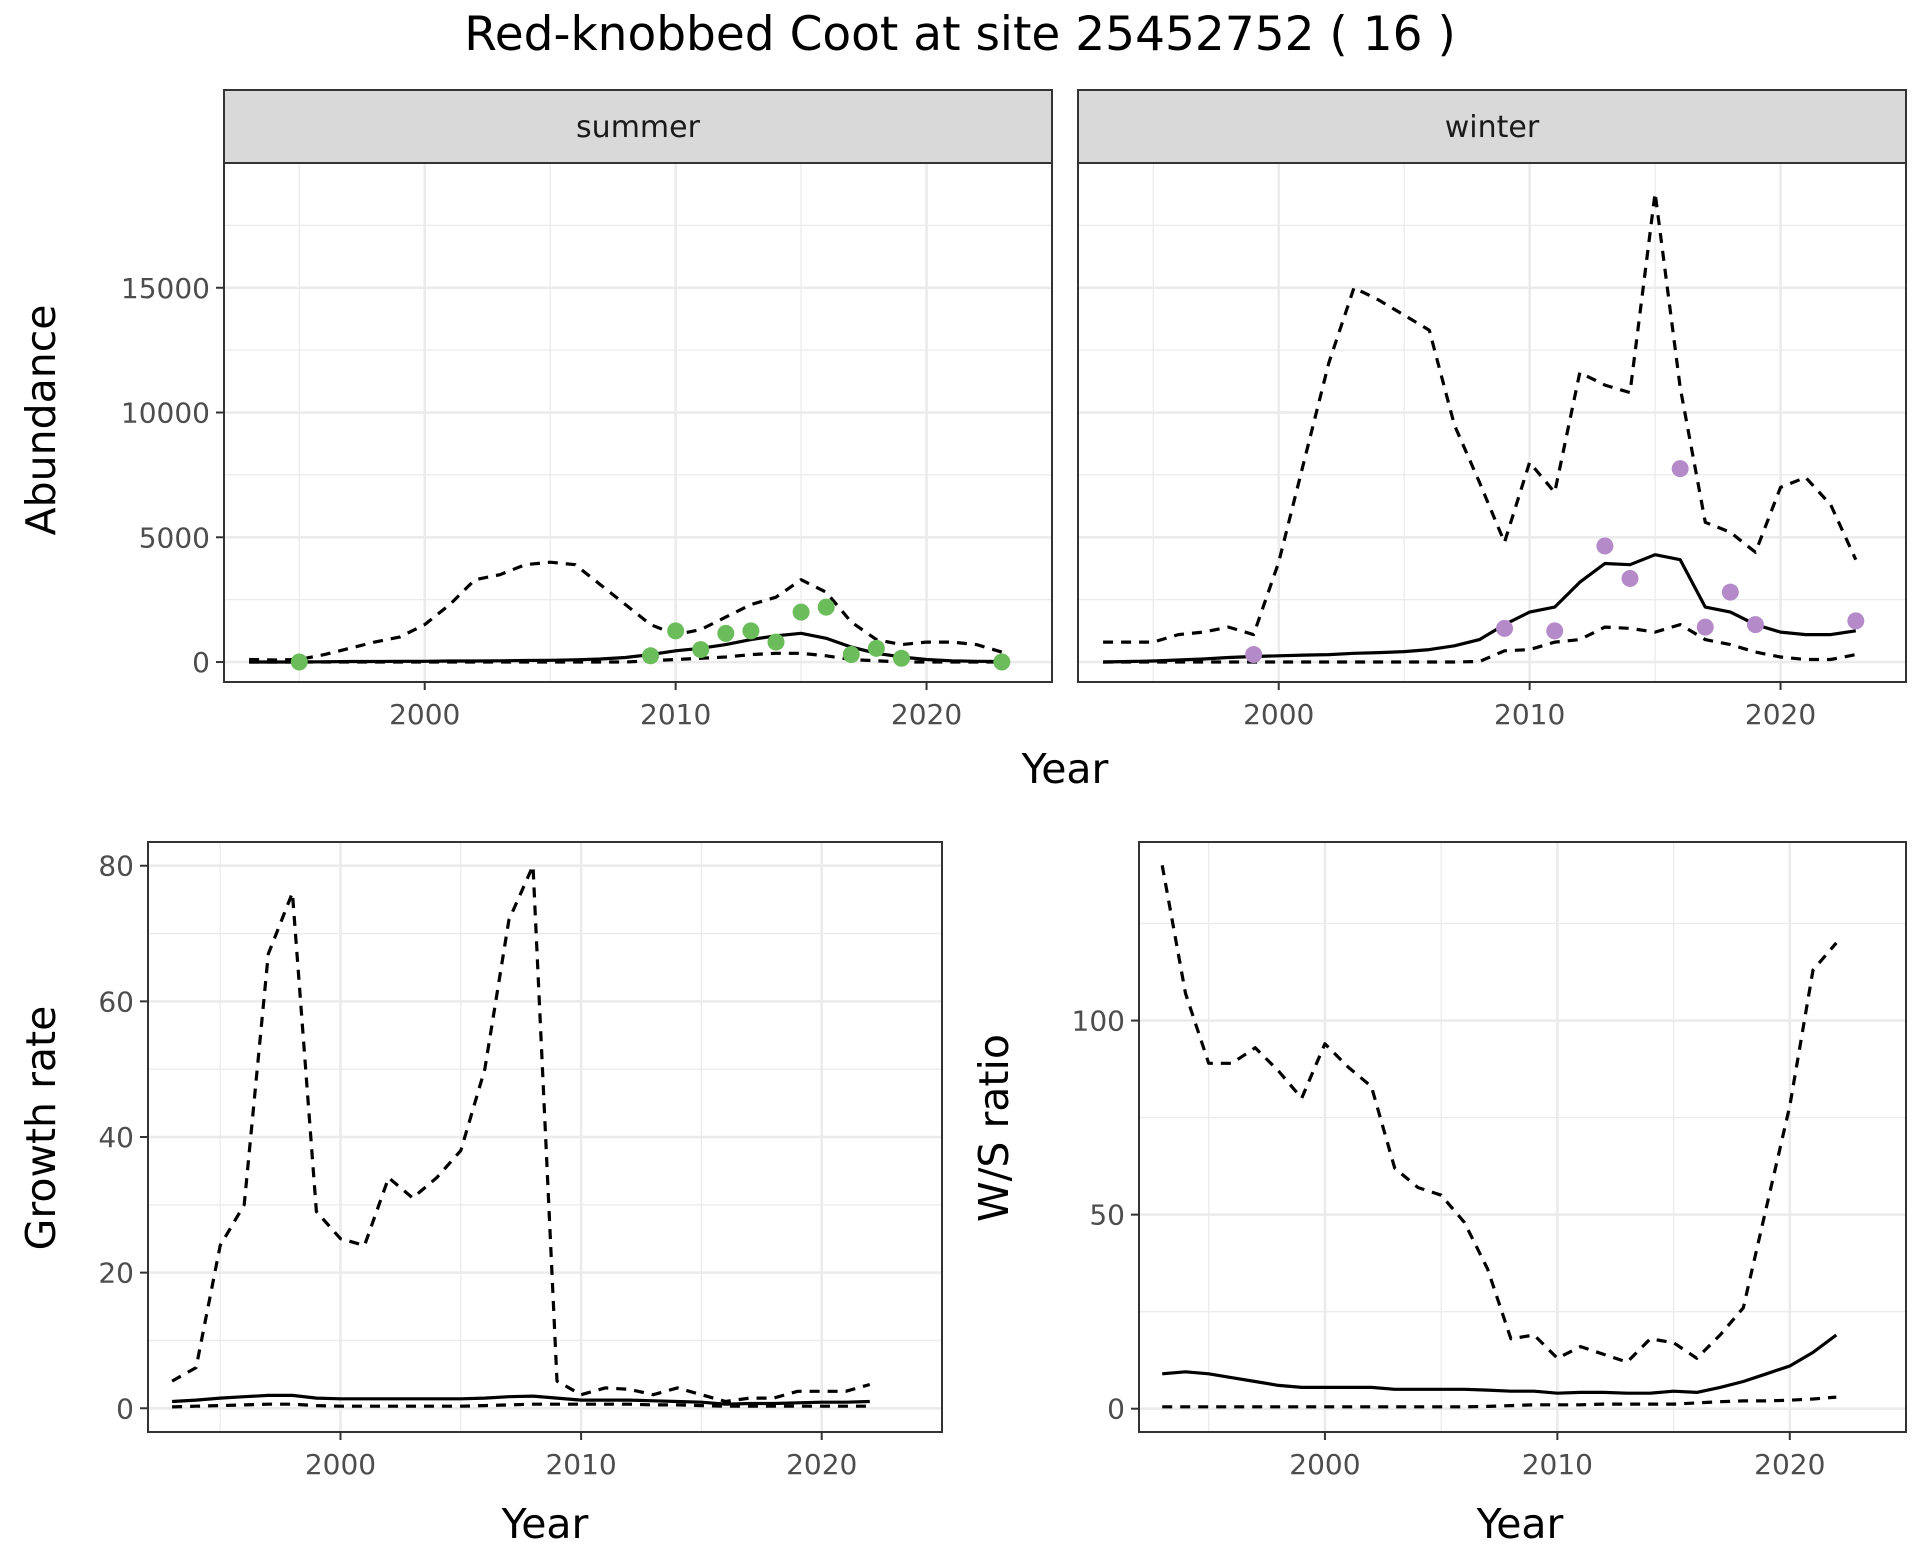 This screenshot has width=1920, height=1560. Describe the element at coordinates (1480, 608) in the screenshot. I see `winter-fitted-line` at that location.